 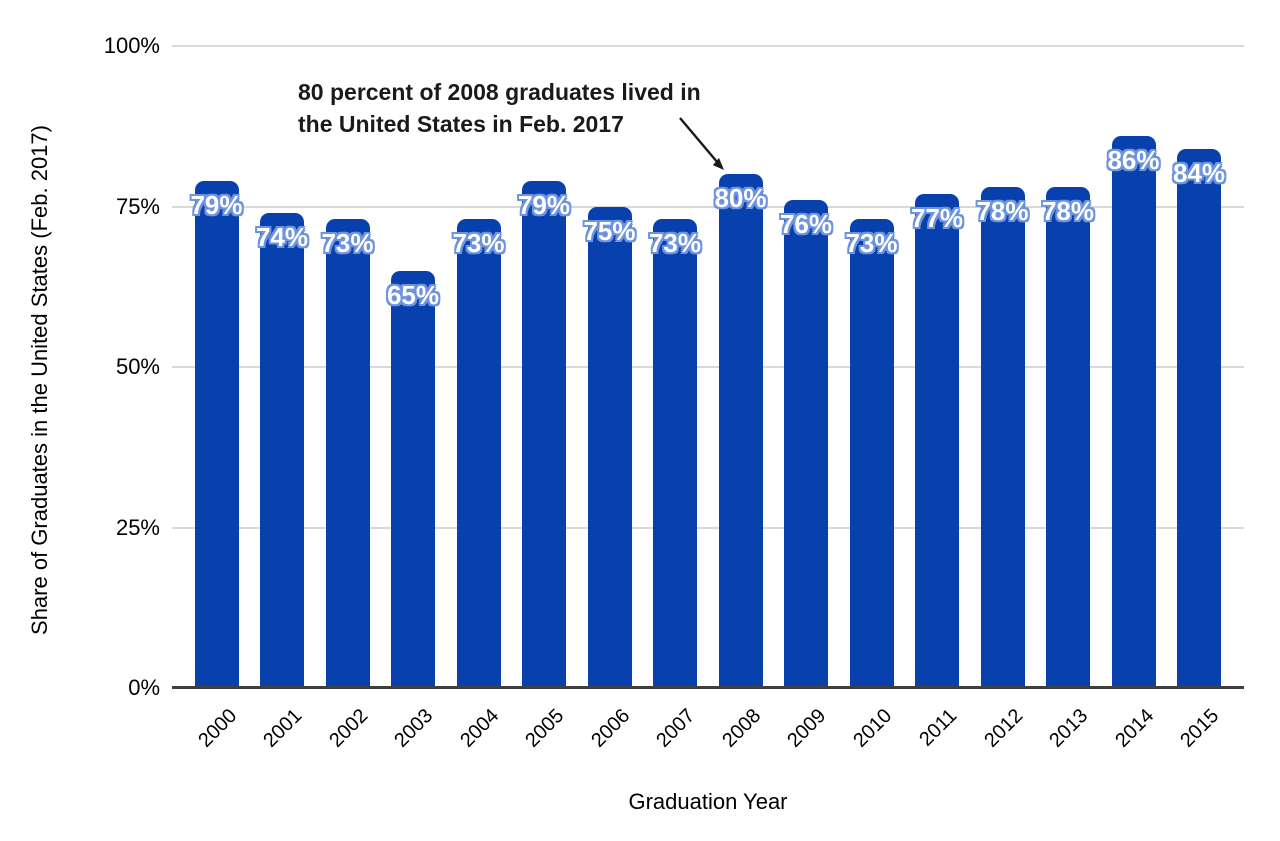 What do you see at coordinates (1002, 437) in the screenshot?
I see `bar-2012` at bounding box center [1002, 437].